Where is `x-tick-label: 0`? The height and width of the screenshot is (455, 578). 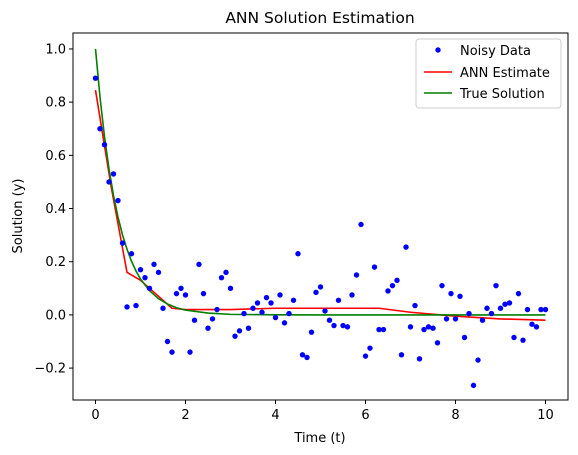
x-tick-label: 0 is located at coordinates (95, 415).